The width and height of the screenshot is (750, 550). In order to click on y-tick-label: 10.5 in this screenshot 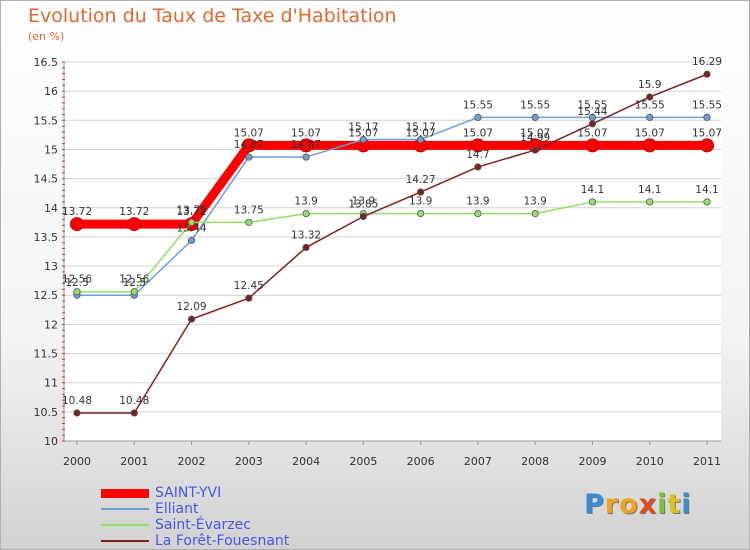, I will do `click(46, 412)`.